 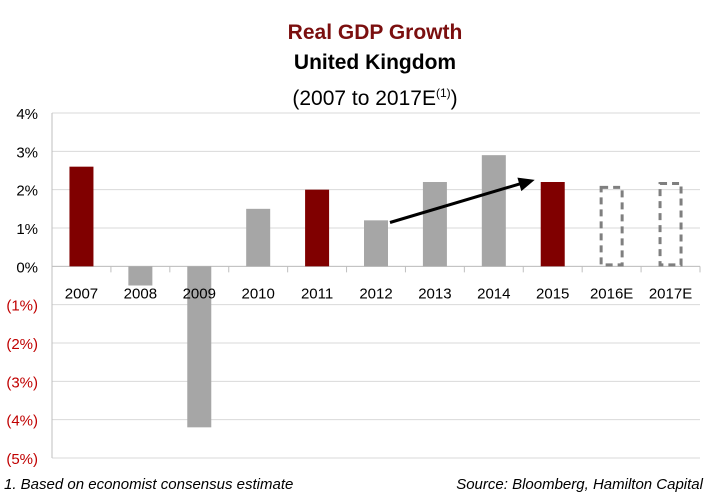 I want to click on y-tick-label: 1%, so click(x=27, y=229).